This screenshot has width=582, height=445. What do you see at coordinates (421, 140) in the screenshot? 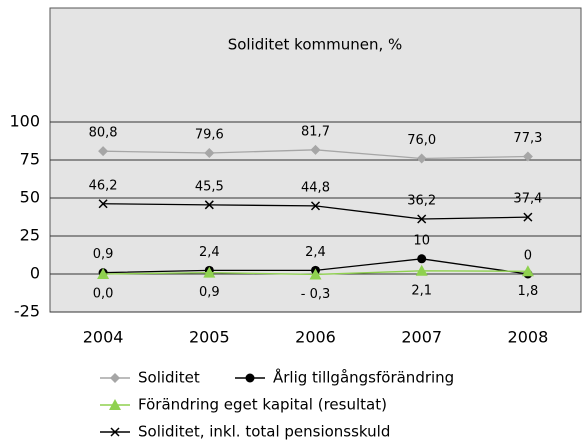
I see `data-label: 76,0` at bounding box center [421, 140].